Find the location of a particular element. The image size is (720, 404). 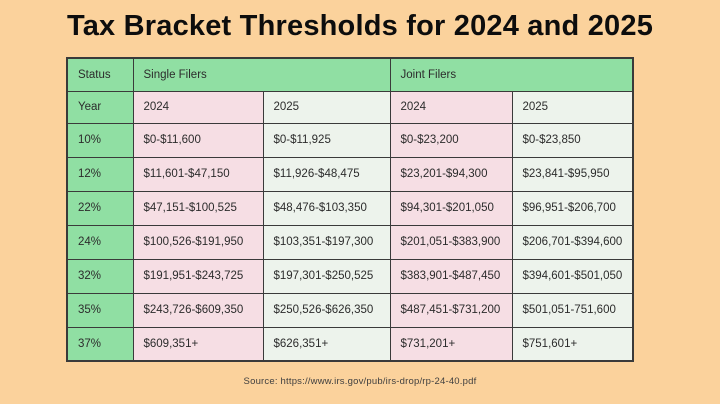

range-cell: $103,351-$197,300 is located at coordinates (326, 242).